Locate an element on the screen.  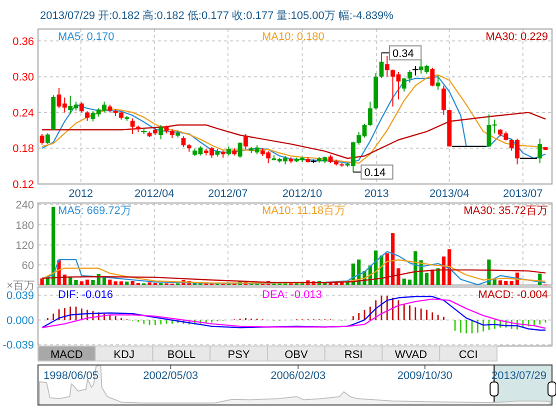
x-tick-label: 2013/04 is located at coordinates (449, 194).